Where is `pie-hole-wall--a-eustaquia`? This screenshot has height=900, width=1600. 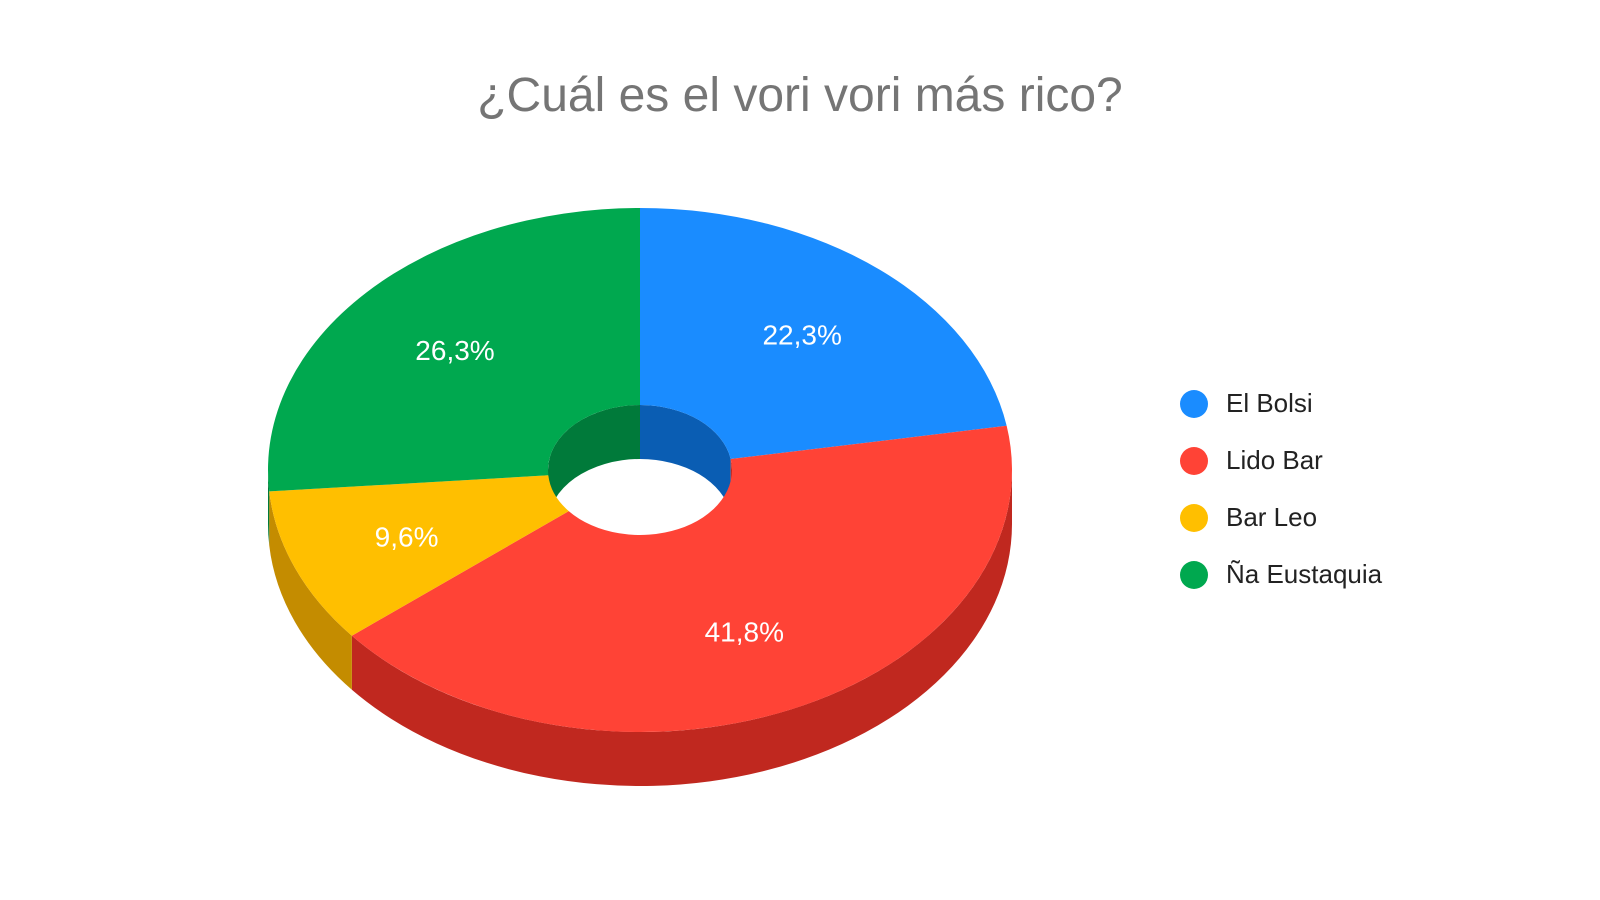 pie-hole-wall--a-eustaquia is located at coordinates (594, 464).